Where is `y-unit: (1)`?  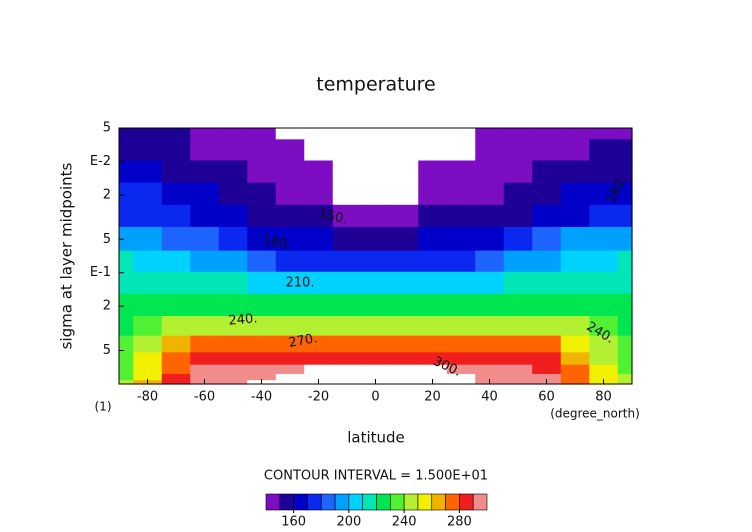 y-unit: (1) is located at coordinates (103, 407).